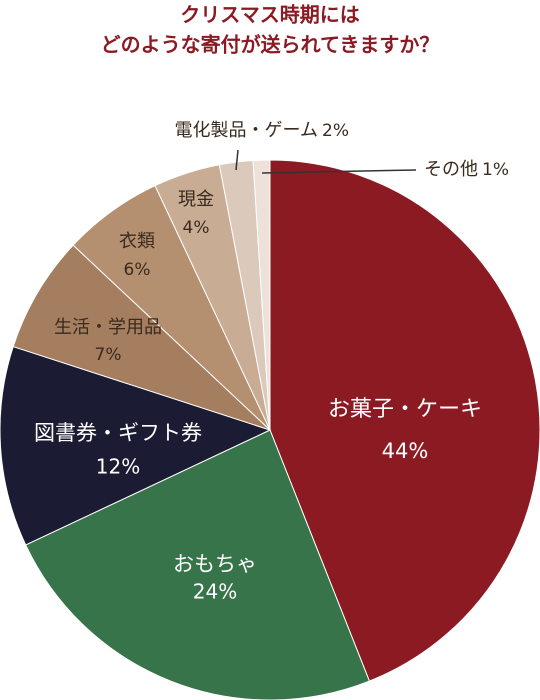  What do you see at coordinates (269, 15) in the screenshot?
I see `chart-title: クリスマス時期には` at bounding box center [269, 15].